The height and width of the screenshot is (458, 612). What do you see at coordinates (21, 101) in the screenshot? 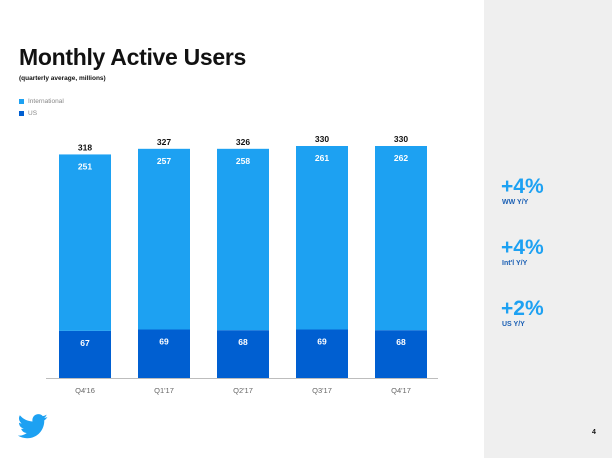
I see `legend-swatch-international` at bounding box center [21, 101].